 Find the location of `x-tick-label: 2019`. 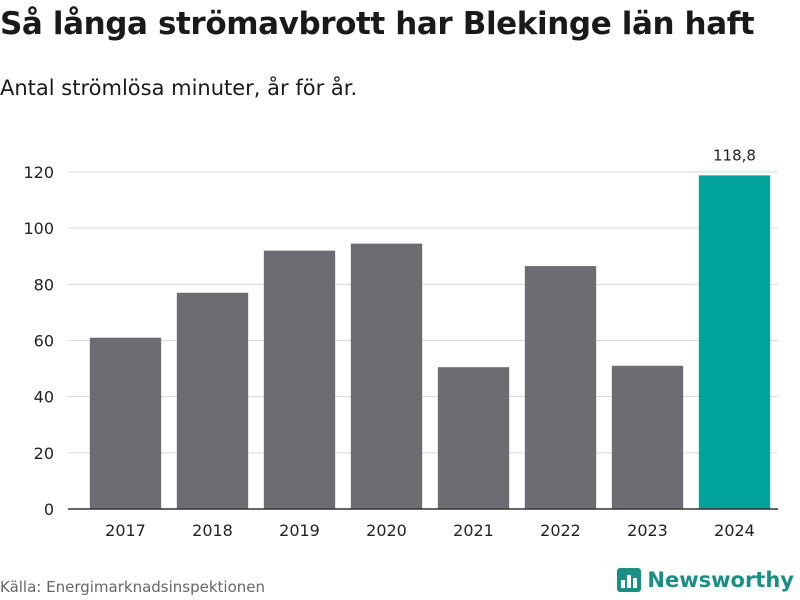

x-tick-label: 2019 is located at coordinates (299, 530).